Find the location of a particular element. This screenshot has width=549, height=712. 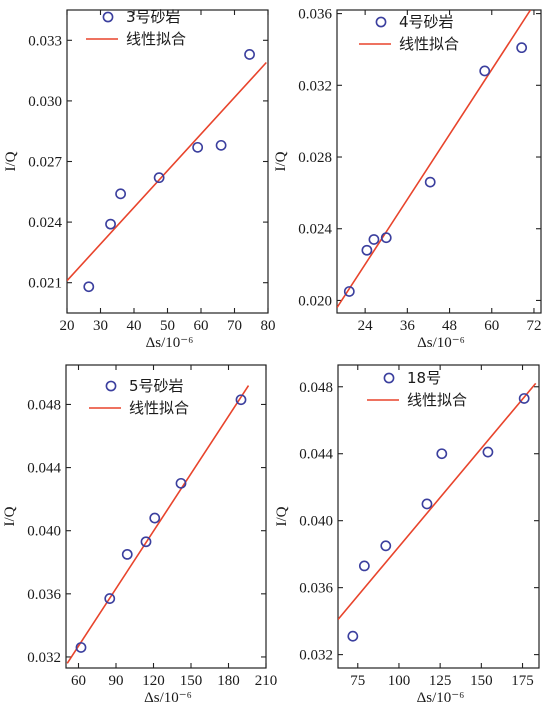

x-tick-label: 24 is located at coordinates (366, 326).